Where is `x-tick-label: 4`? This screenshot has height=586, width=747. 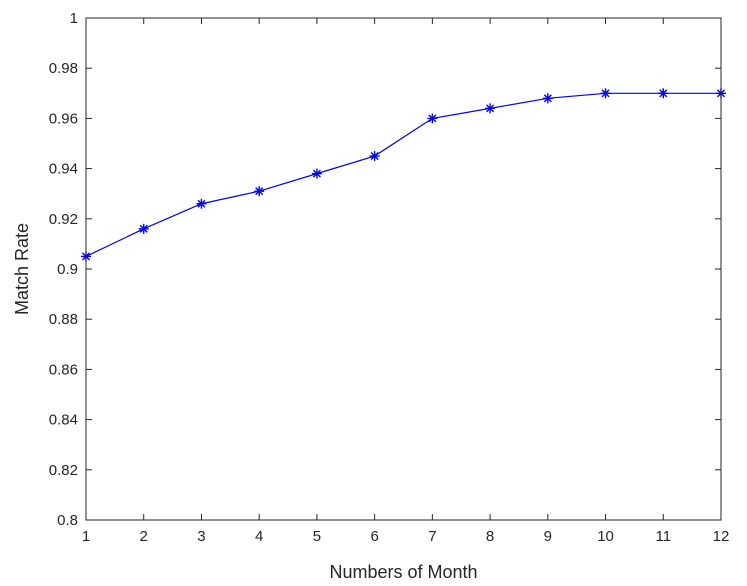
x-tick-label: 4 is located at coordinates (259, 536).